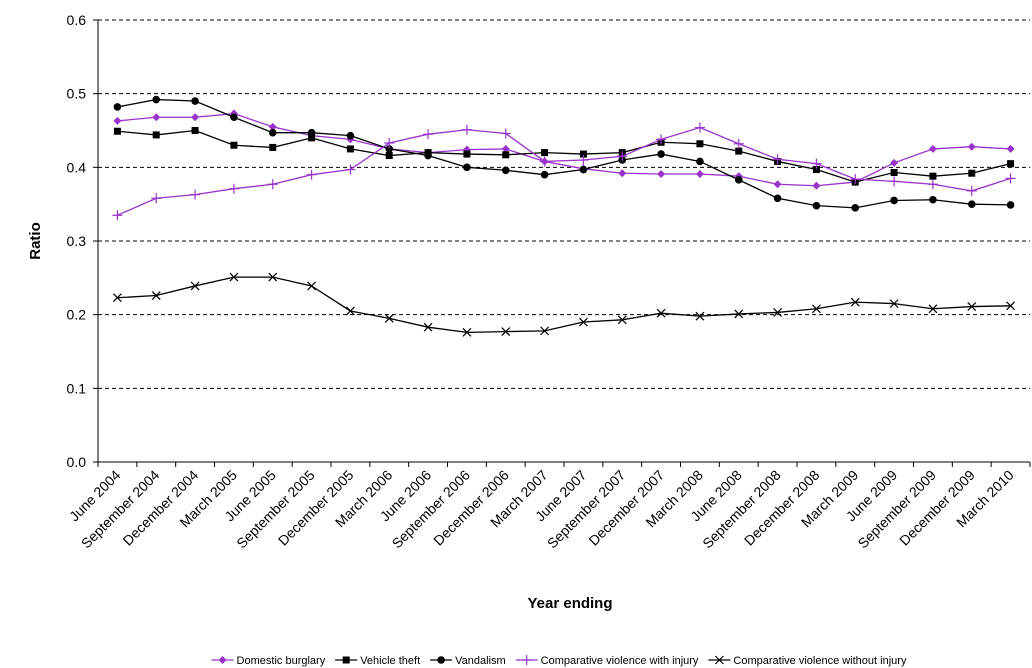 The height and width of the screenshot is (668, 1032). Describe the element at coordinates (281, 661) in the screenshot. I see `legend-label: Domestic burglary` at that location.